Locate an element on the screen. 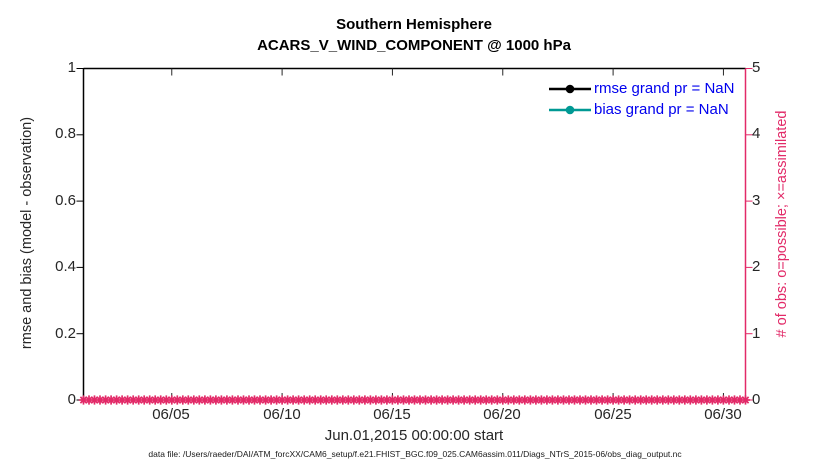 The image size is (830, 470). y-right-tick-label: 5 is located at coordinates (756, 67).